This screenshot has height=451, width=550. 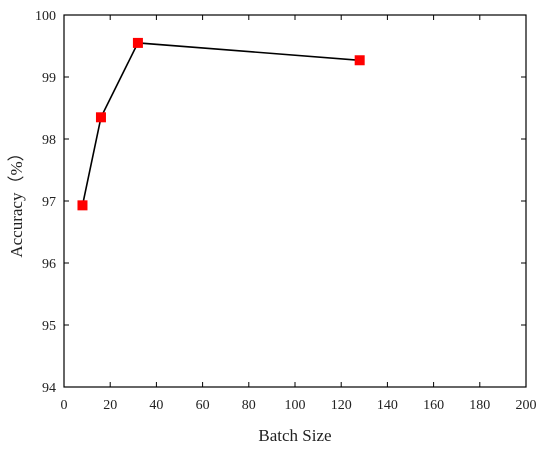 I want to click on y-tick-label: 97, so click(x=49, y=202).